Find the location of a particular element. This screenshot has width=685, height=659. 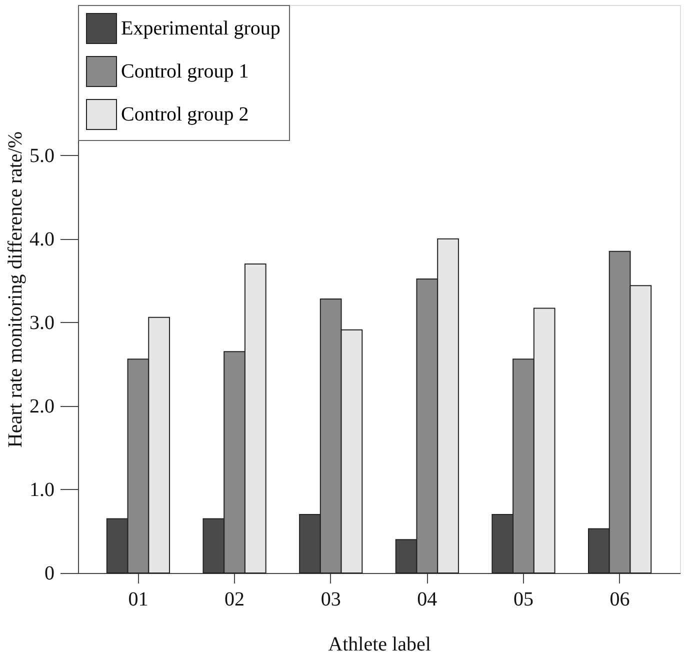

x-tick-label: 02 is located at coordinates (234, 599).